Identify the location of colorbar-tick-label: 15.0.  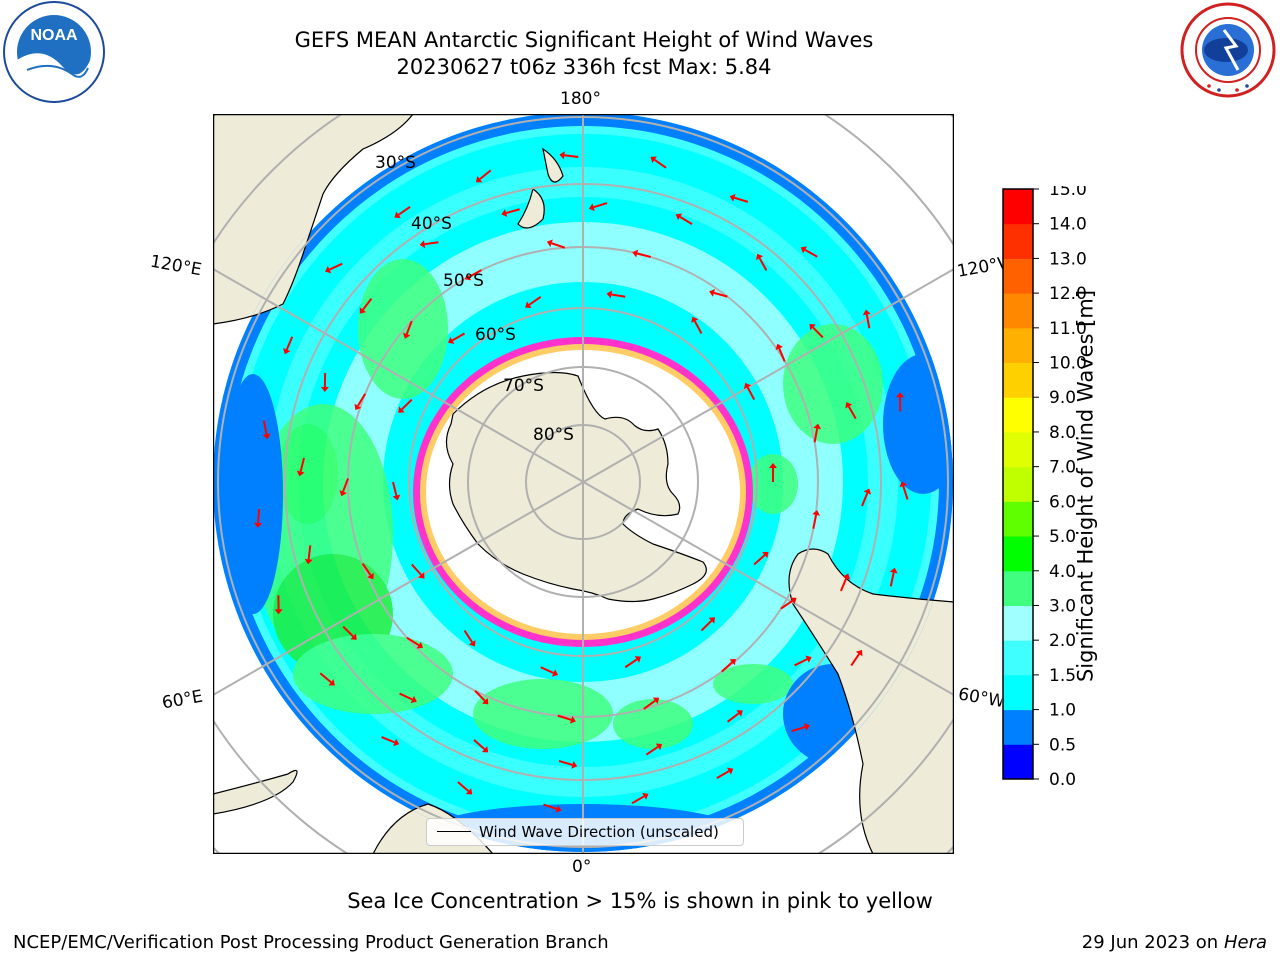
(1068, 193).